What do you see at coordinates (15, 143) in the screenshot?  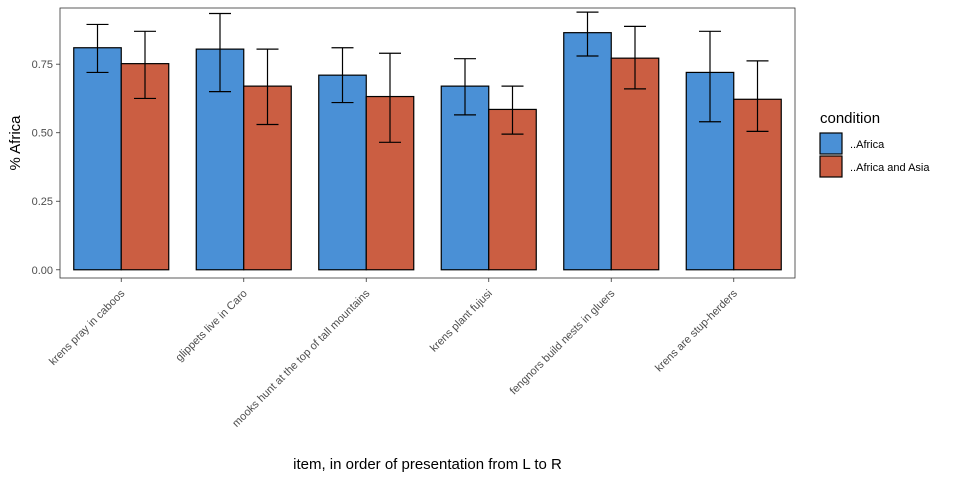 I see `y-axis-title: % Africa` at bounding box center [15, 143].